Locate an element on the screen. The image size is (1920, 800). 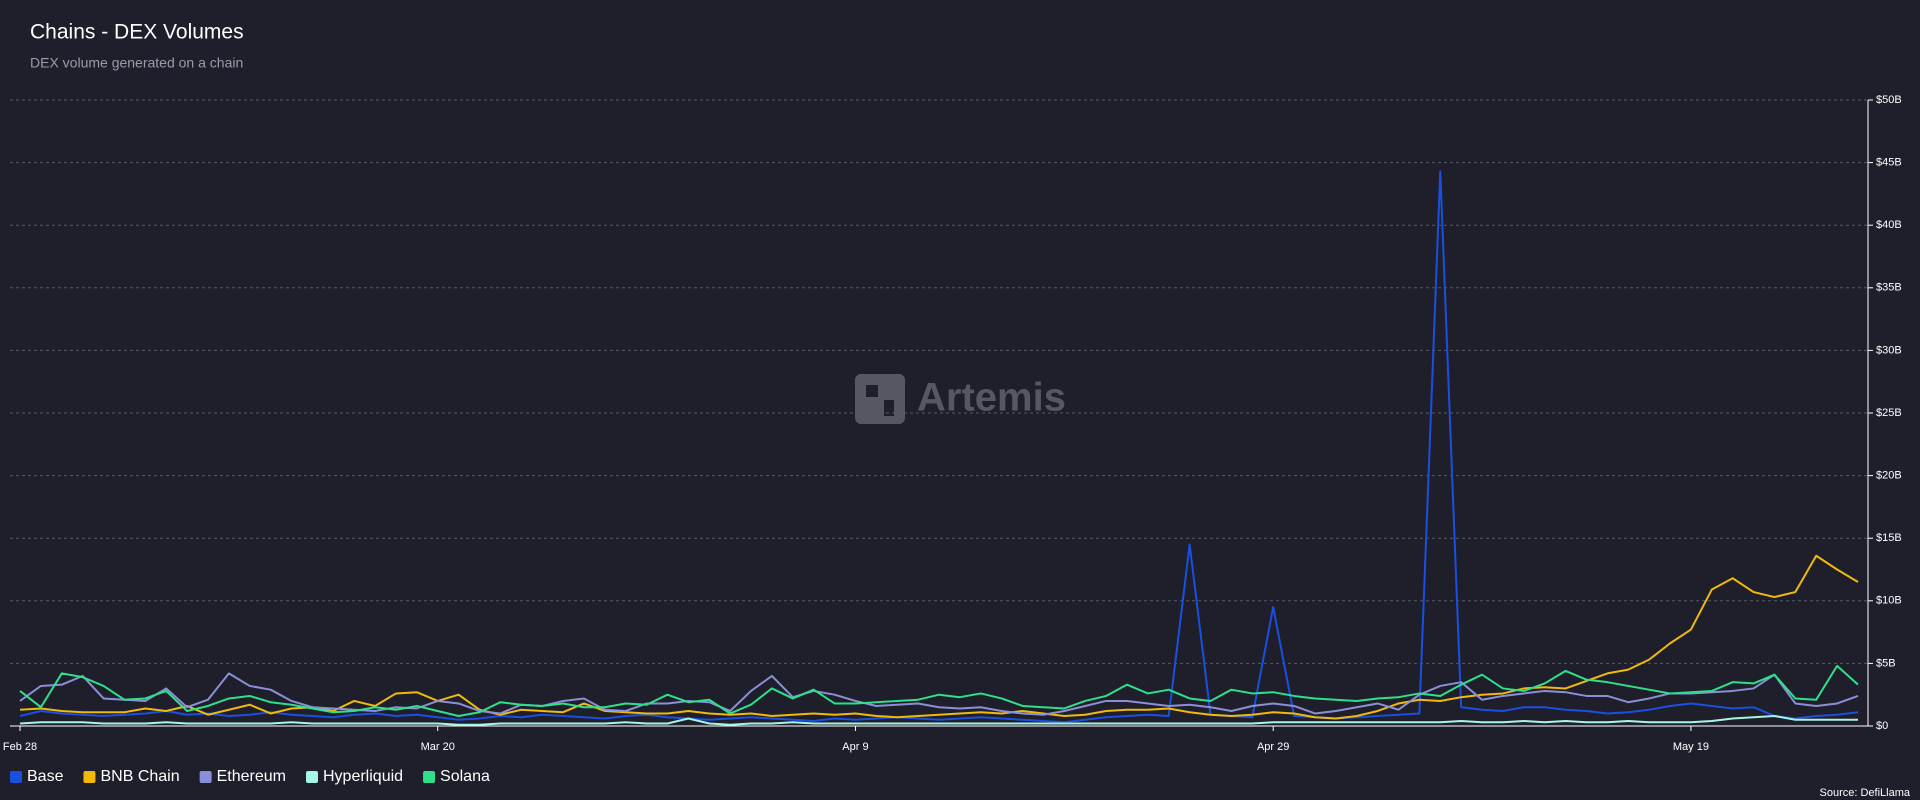
legend-label: Base is located at coordinates (45, 776).